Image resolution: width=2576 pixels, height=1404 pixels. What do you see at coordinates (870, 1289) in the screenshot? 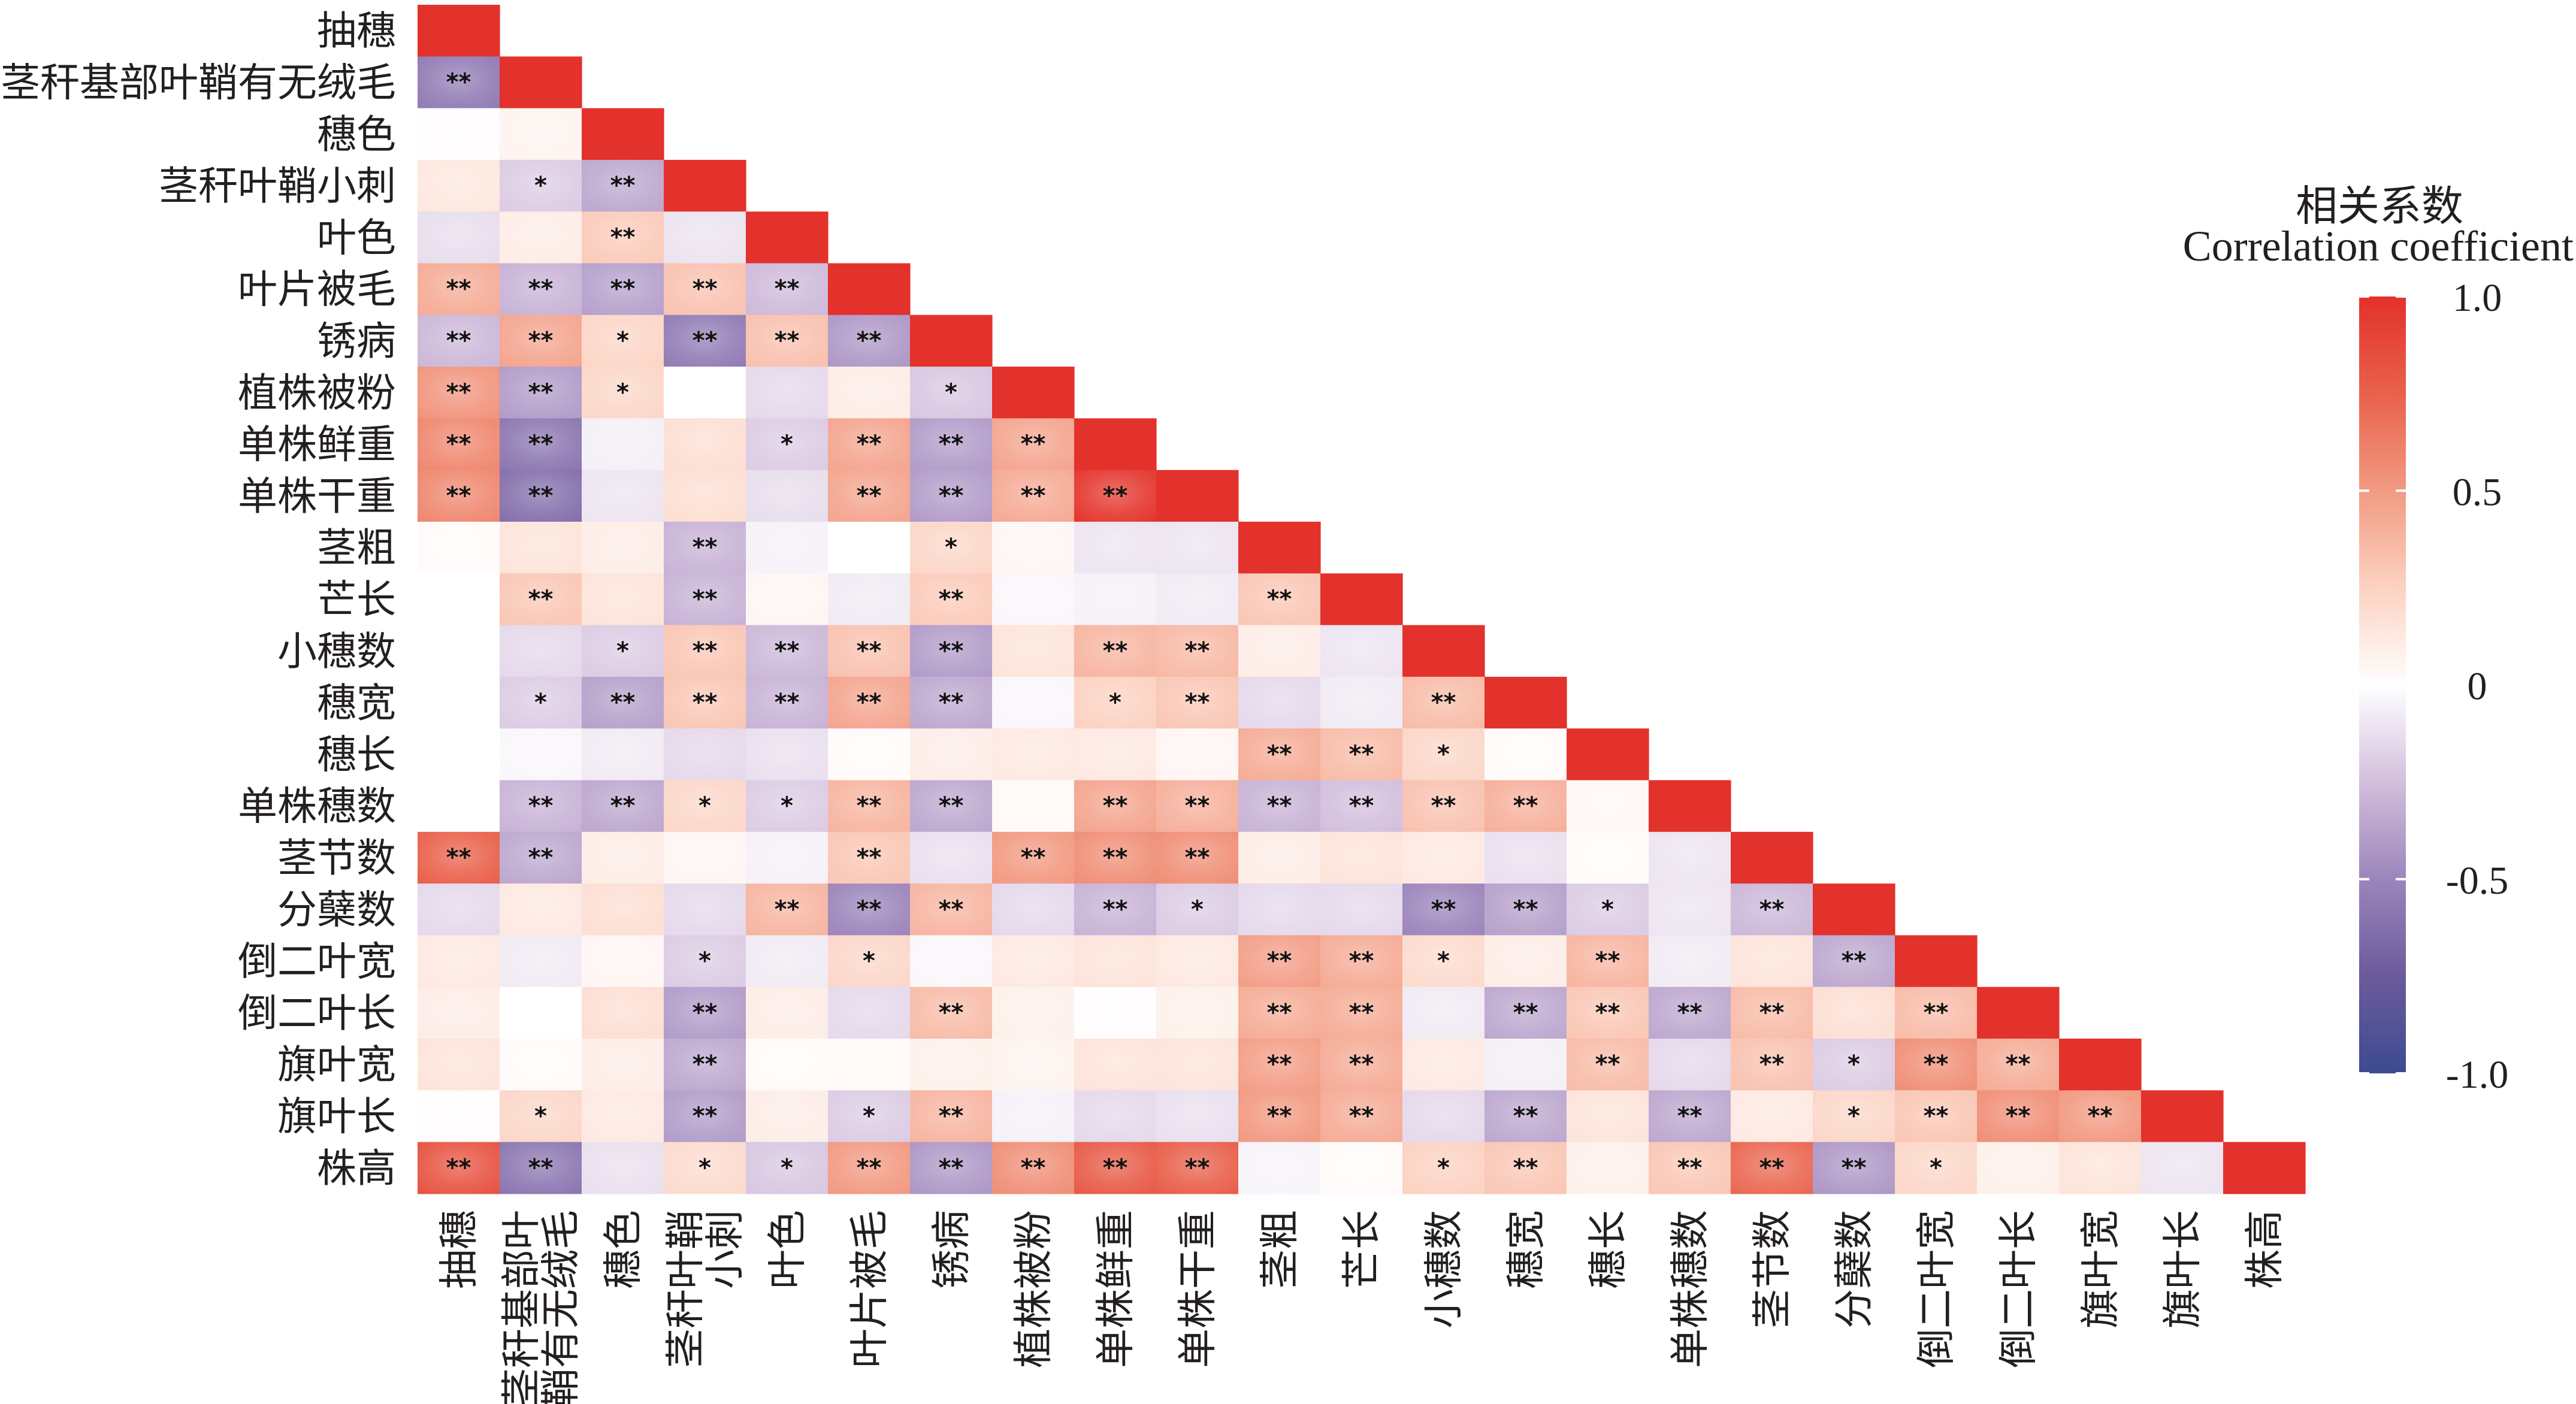
I see `column-label: 叶片被毛` at bounding box center [870, 1289].